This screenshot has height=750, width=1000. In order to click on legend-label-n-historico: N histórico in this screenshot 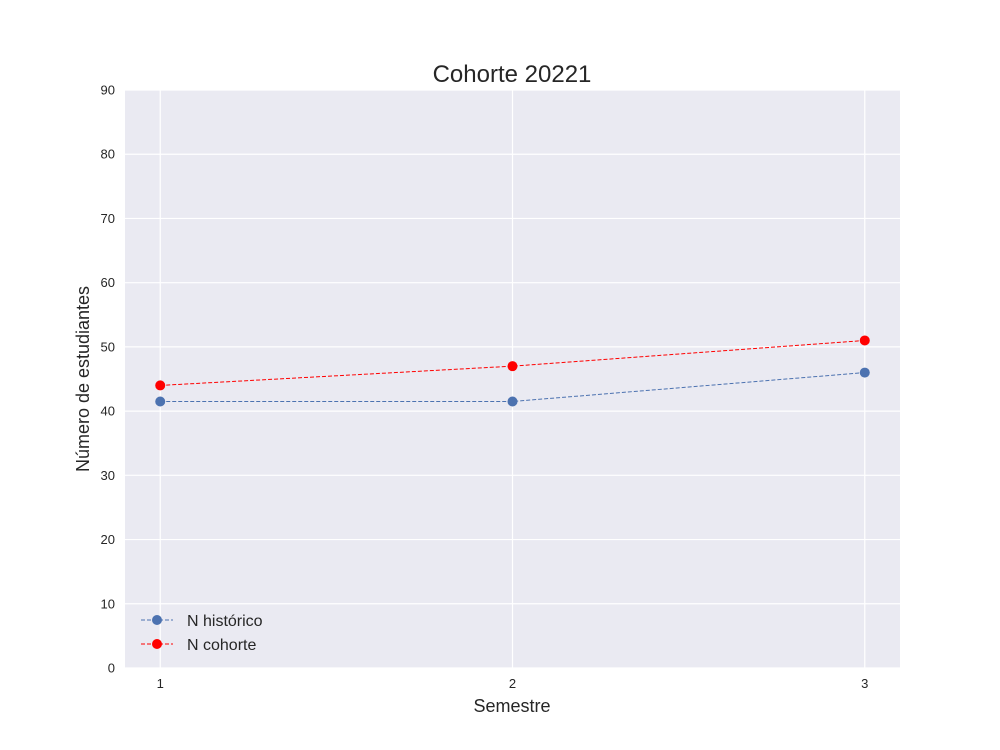, I will do `click(225, 621)`.